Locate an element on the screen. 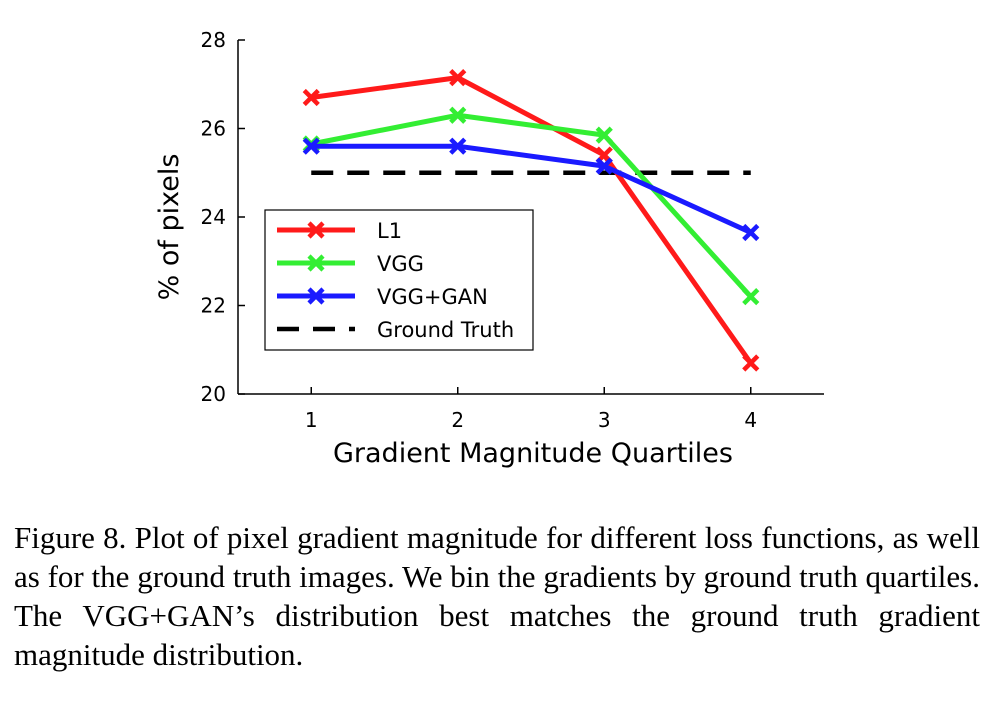 This screenshot has width=992, height=726. legend-label-ground-truth: Ground Truth is located at coordinates (445, 330).